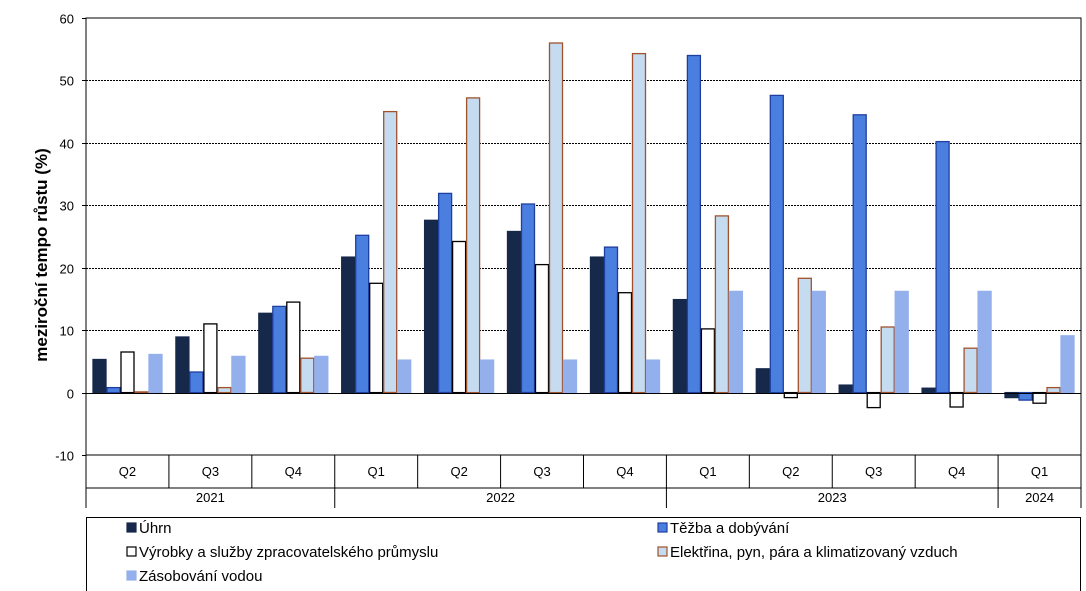 The height and width of the screenshot is (591, 1086). Describe the element at coordinates (1039, 497) in the screenshot. I see `year-label: 2024` at that location.